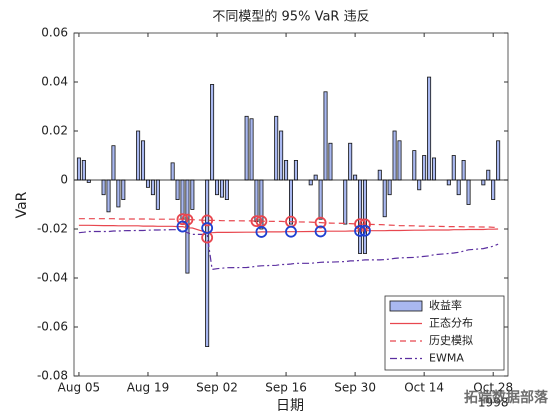 This screenshot has height=420, width=560. I want to click on y-tick-label: 0, so click(64, 180).